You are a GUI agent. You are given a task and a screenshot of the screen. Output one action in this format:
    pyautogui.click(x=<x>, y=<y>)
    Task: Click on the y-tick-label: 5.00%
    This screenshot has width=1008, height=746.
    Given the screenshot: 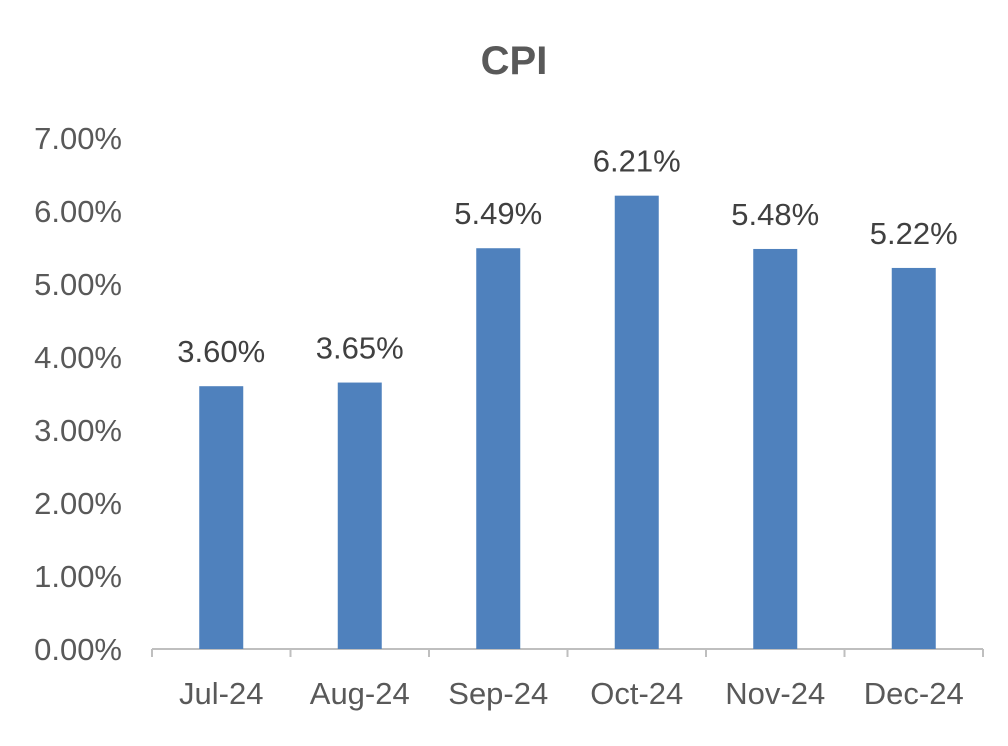 What is the action you would take?
    pyautogui.click(x=78, y=284)
    